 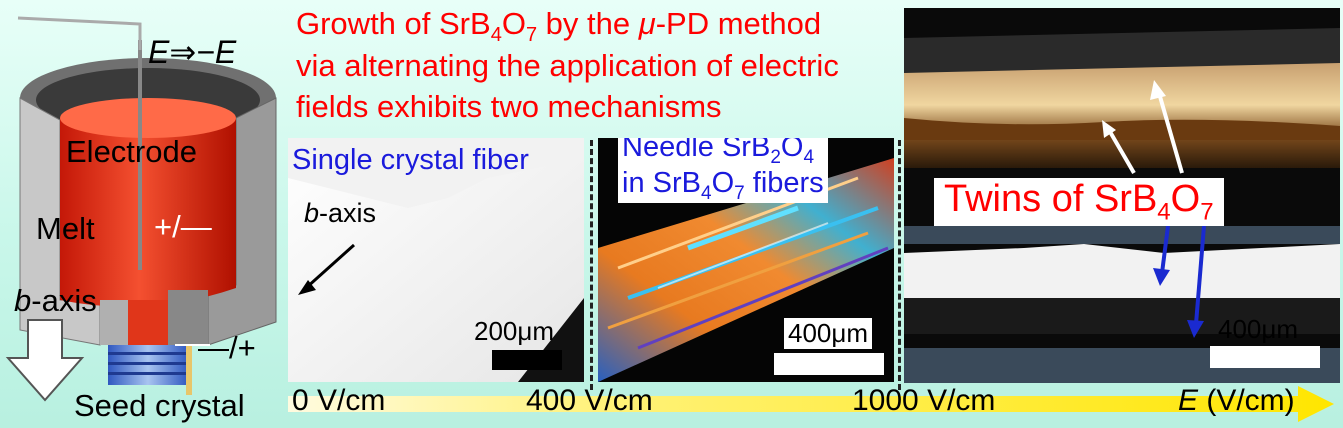 I want to click on axis-tick-1000: 1000 V/cm, so click(x=924, y=400).